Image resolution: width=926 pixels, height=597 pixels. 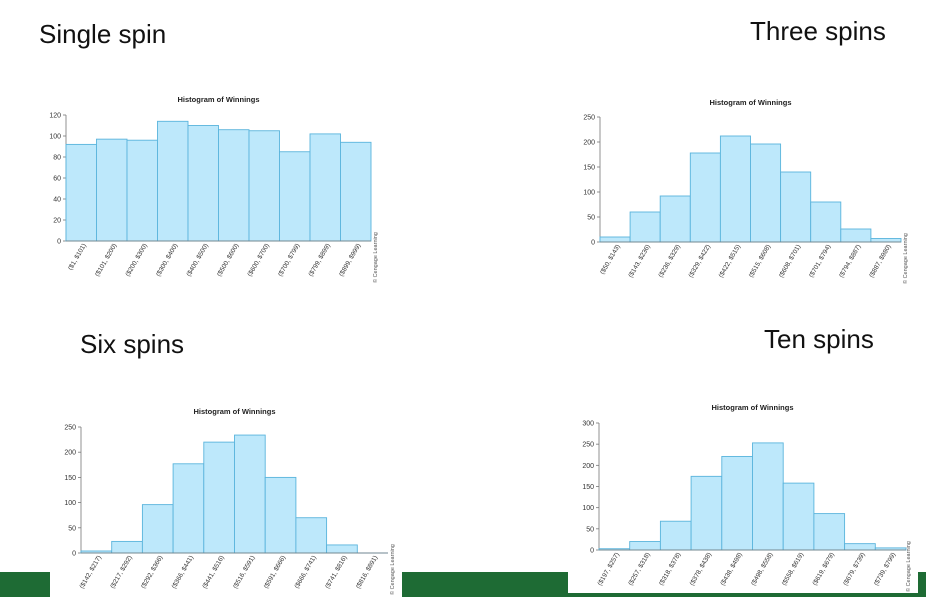 What do you see at coordinates (213, 572) in the screenshot?
I see `x-tick-label: ($441, $516)` at bounding box center [213, 572].